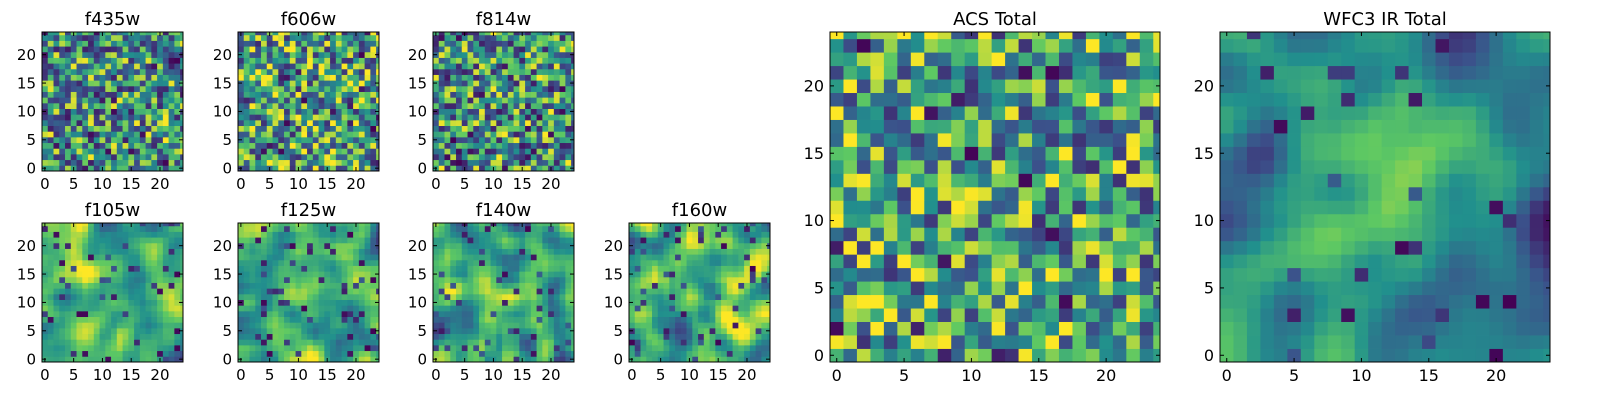 The image size is (1600, 400). Describe the element at coordinates (31, 168) in the screenshot. I see `y-tick-label: 0` at that location.